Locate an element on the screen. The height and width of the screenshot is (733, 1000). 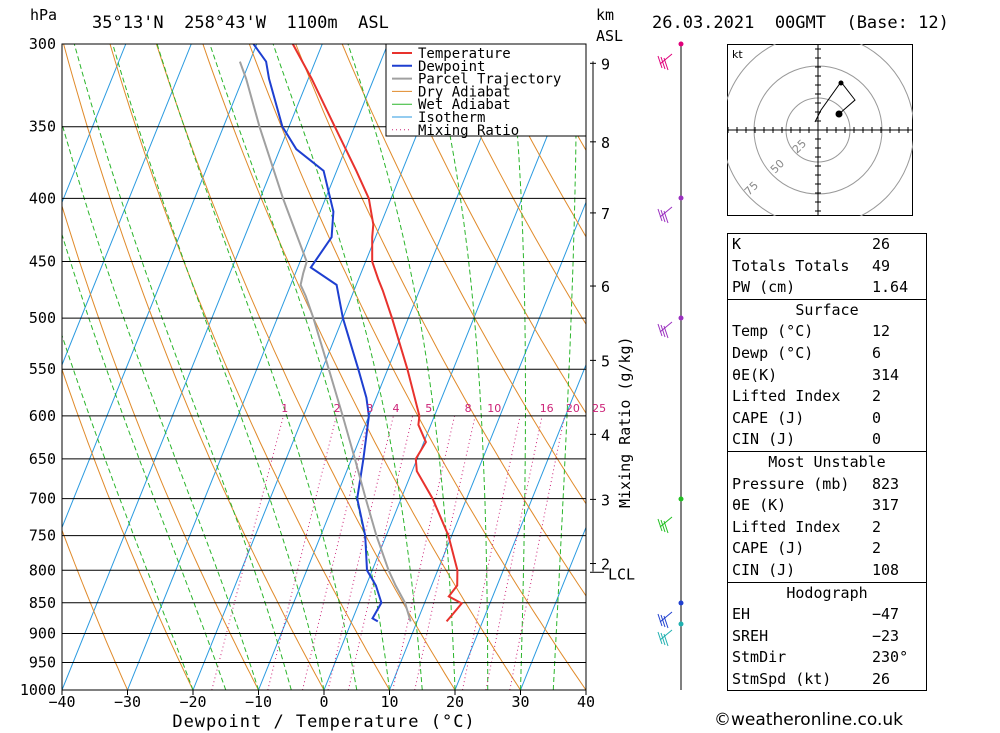
surface-cape-row: CAPE (J) 0 is located at coordinates (807, 417).